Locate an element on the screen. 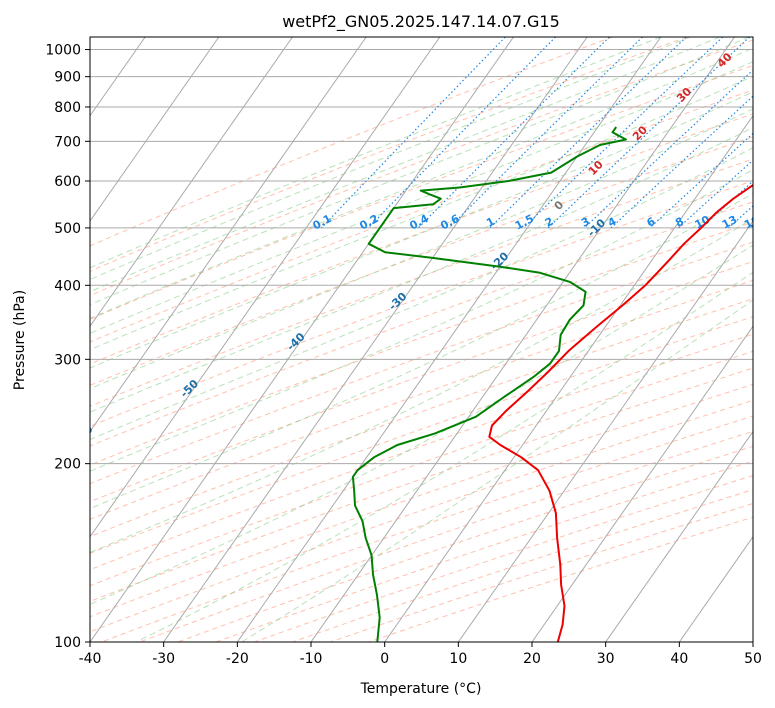 Image resolution: width=775 pixels, height=708 pixels. x-tick-label: -10 is located at coordinates (311, 659).